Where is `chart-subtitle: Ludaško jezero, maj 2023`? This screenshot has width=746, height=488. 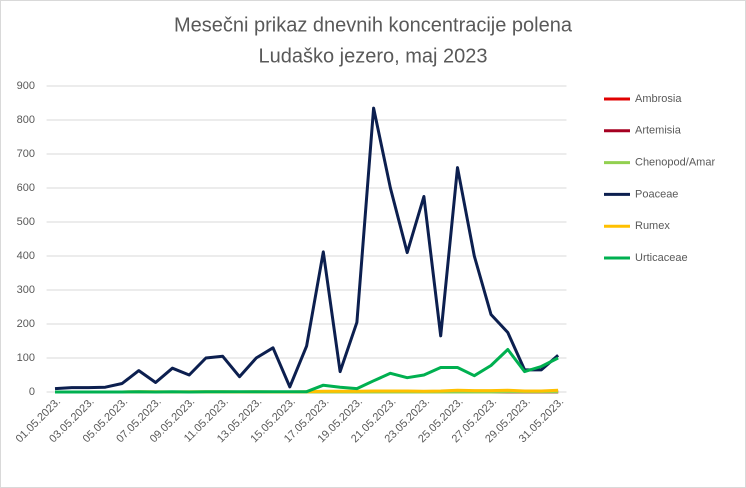 chart-subtitle: Ludaško jezero, maj 2023 is located at coordinates (372, 56).